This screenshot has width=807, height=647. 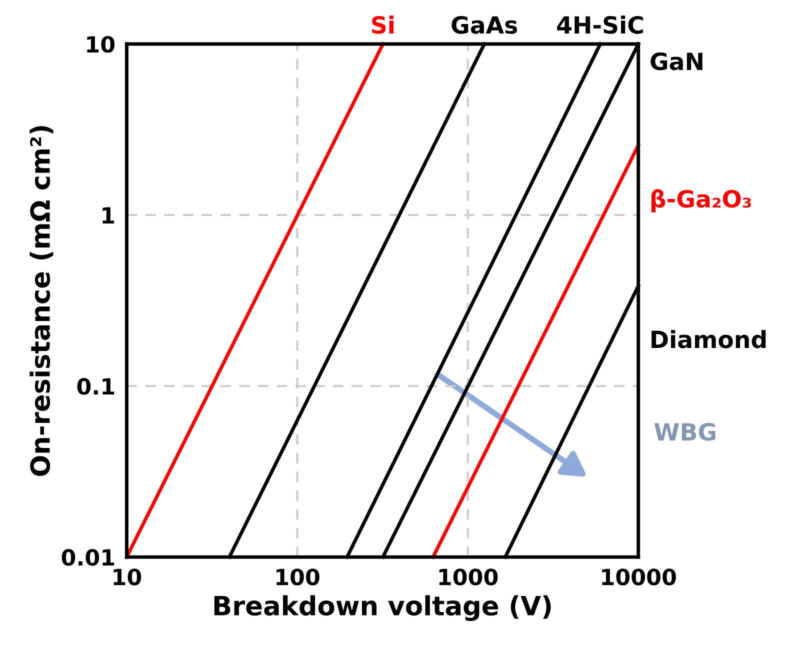 I want to click on x-tick-label: 100, so click(x=298, y=577).